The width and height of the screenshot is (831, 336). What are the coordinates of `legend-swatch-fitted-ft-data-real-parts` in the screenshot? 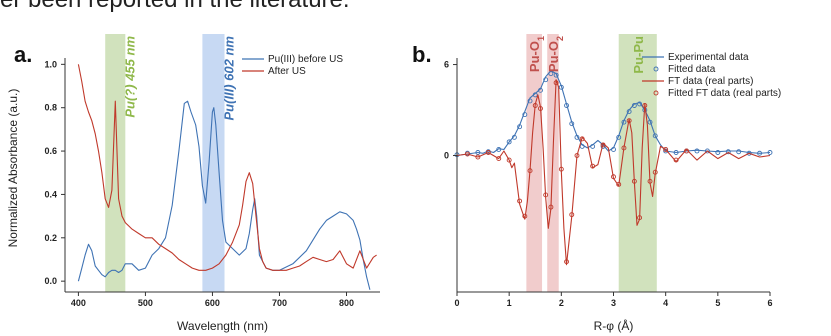 It's located at (656, 93).